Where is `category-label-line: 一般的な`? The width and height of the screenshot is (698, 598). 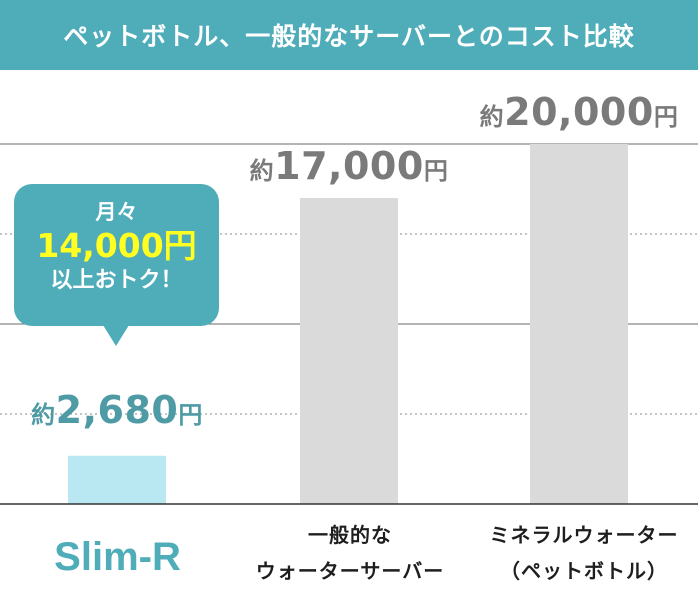 category-label-line: 一般的な is located at coordinates (350, 535).